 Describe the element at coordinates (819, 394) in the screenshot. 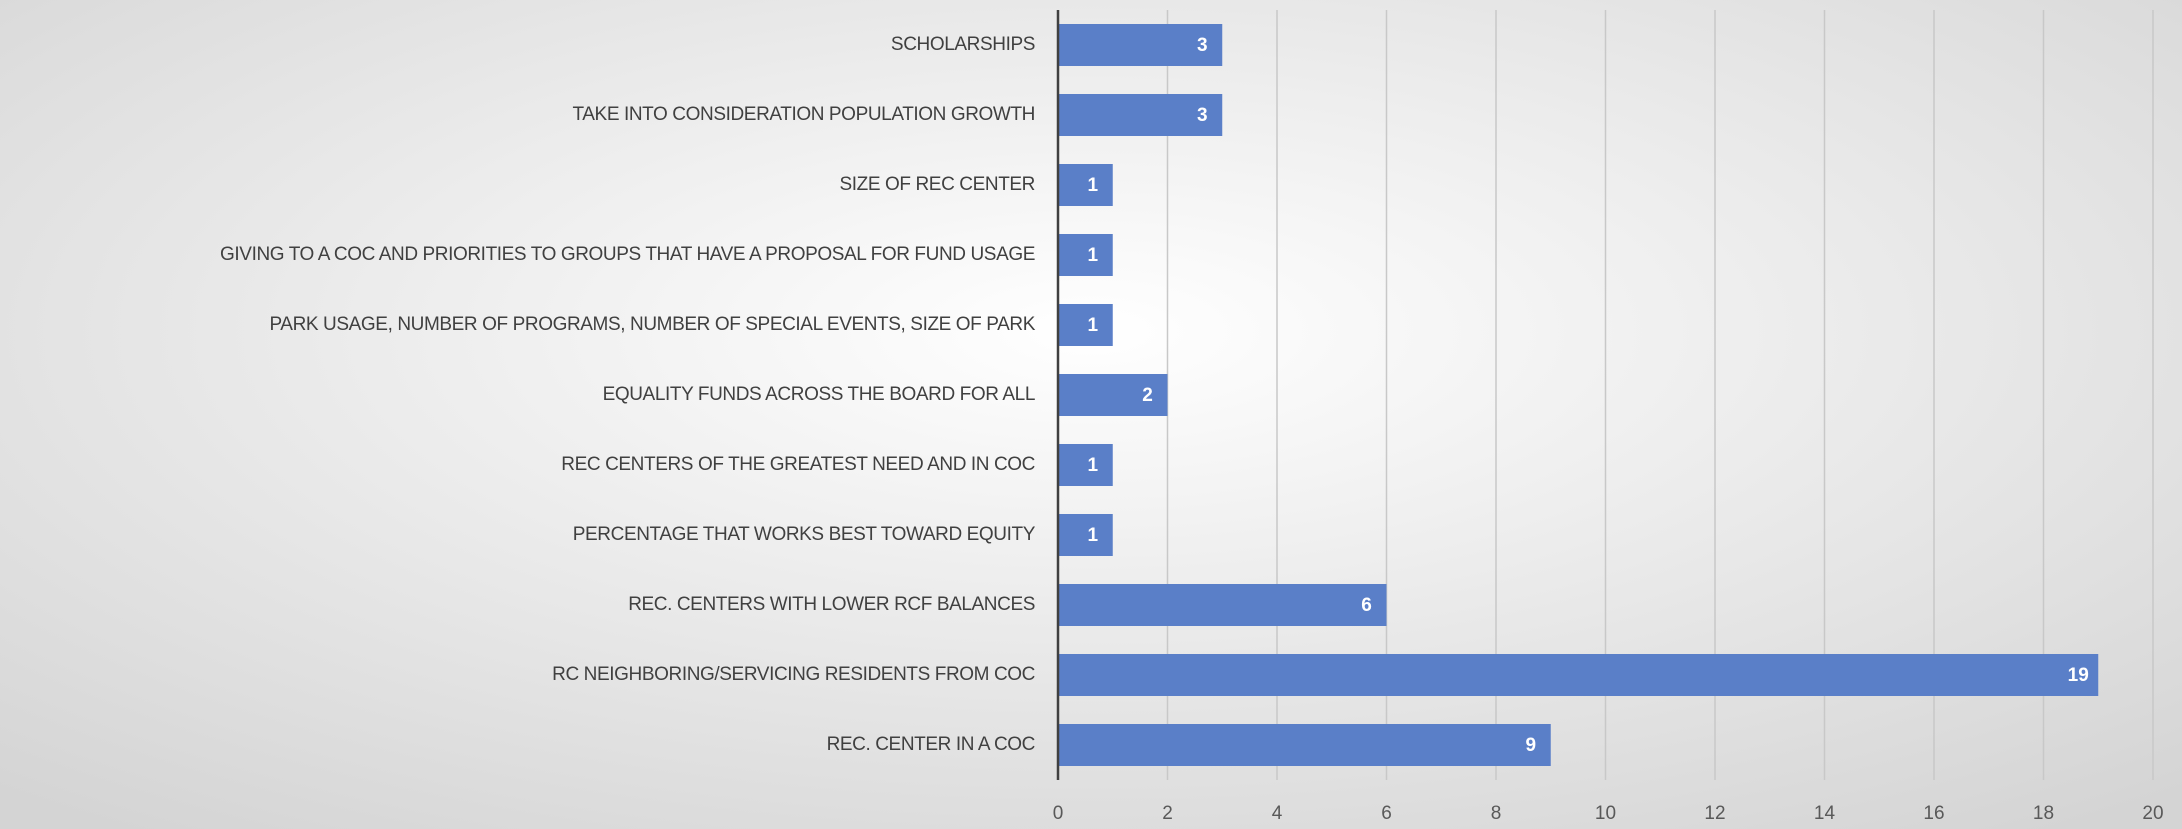

I see `y-tick-label: EQUALITY FUNDS ACROSS THE BOARD FOR ALL` at that location.